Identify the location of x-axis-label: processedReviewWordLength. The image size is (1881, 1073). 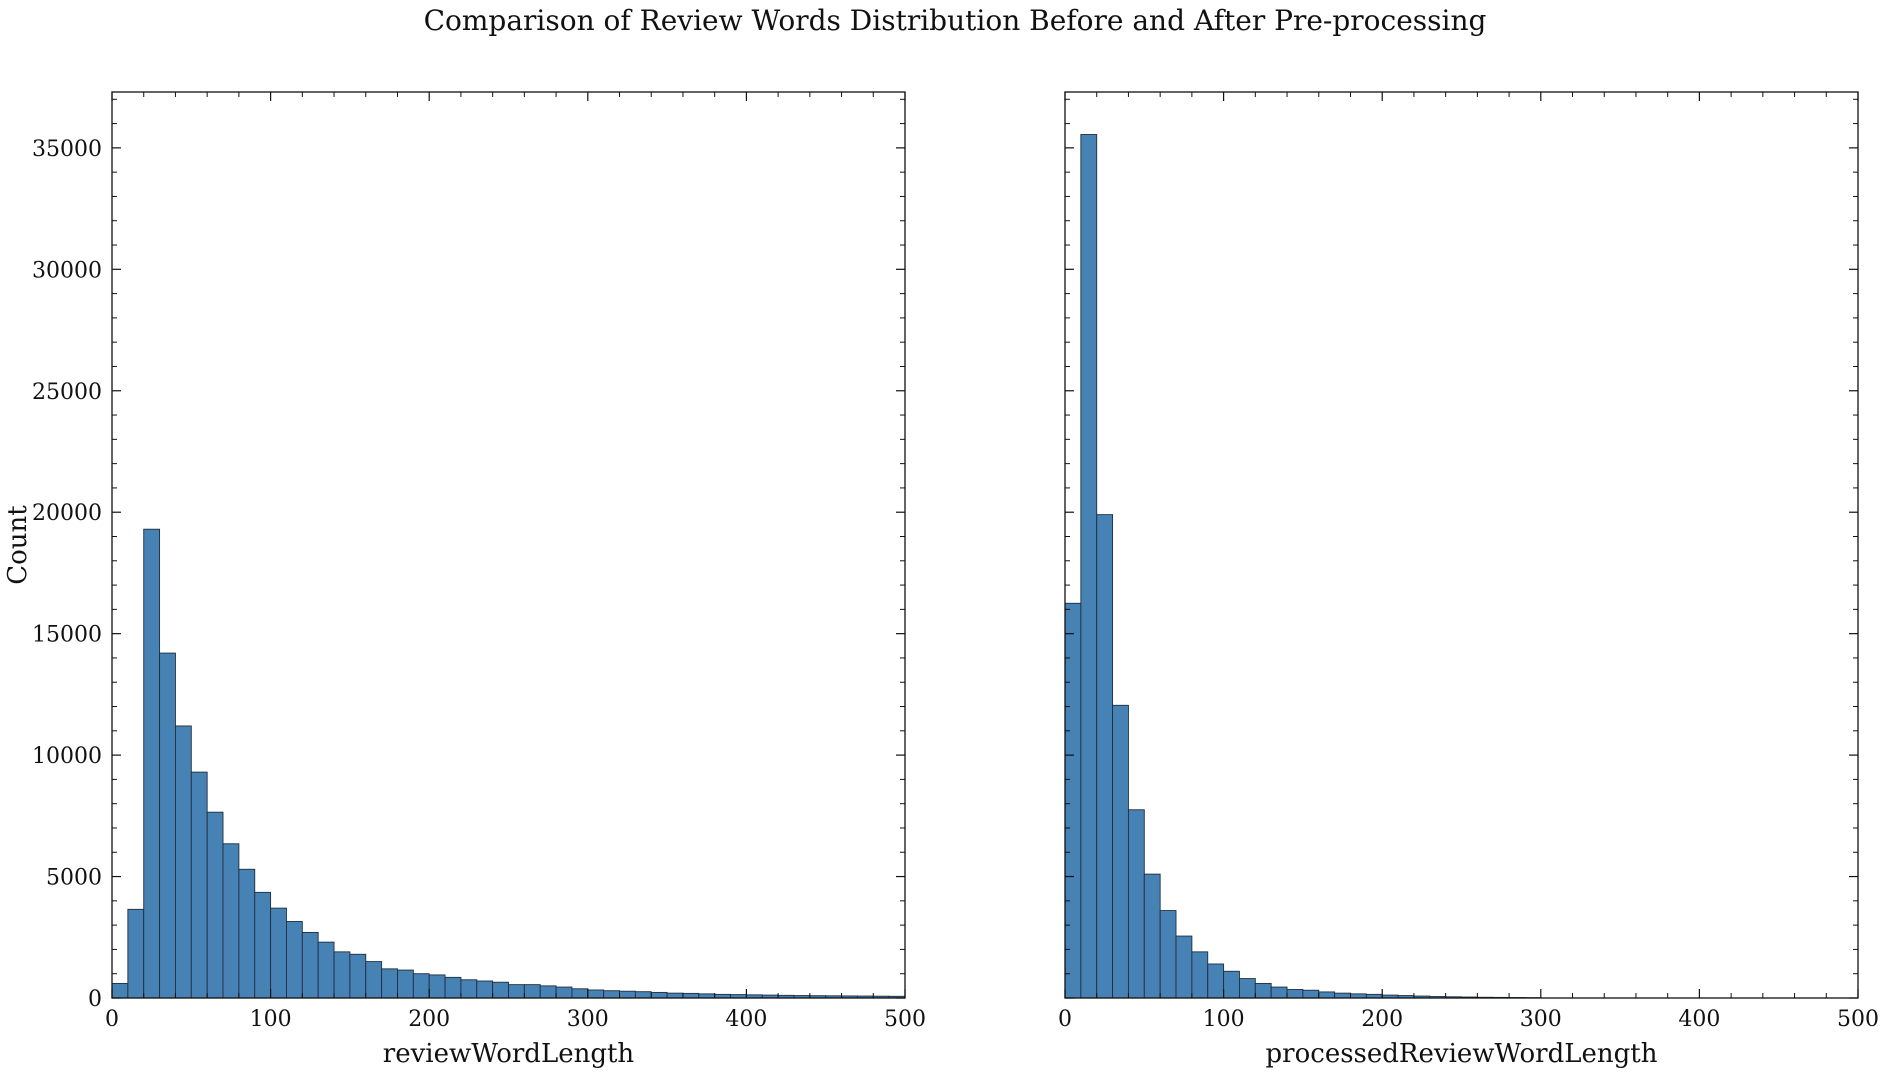
(1462, 1054).